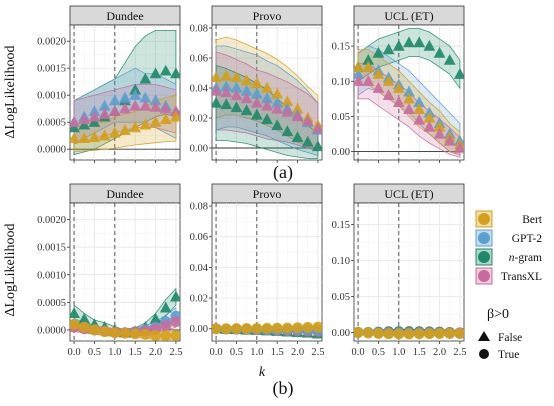 This screenshot has height=406, width=554. I want to click on strip-title: Dundee, so click(124, 194).